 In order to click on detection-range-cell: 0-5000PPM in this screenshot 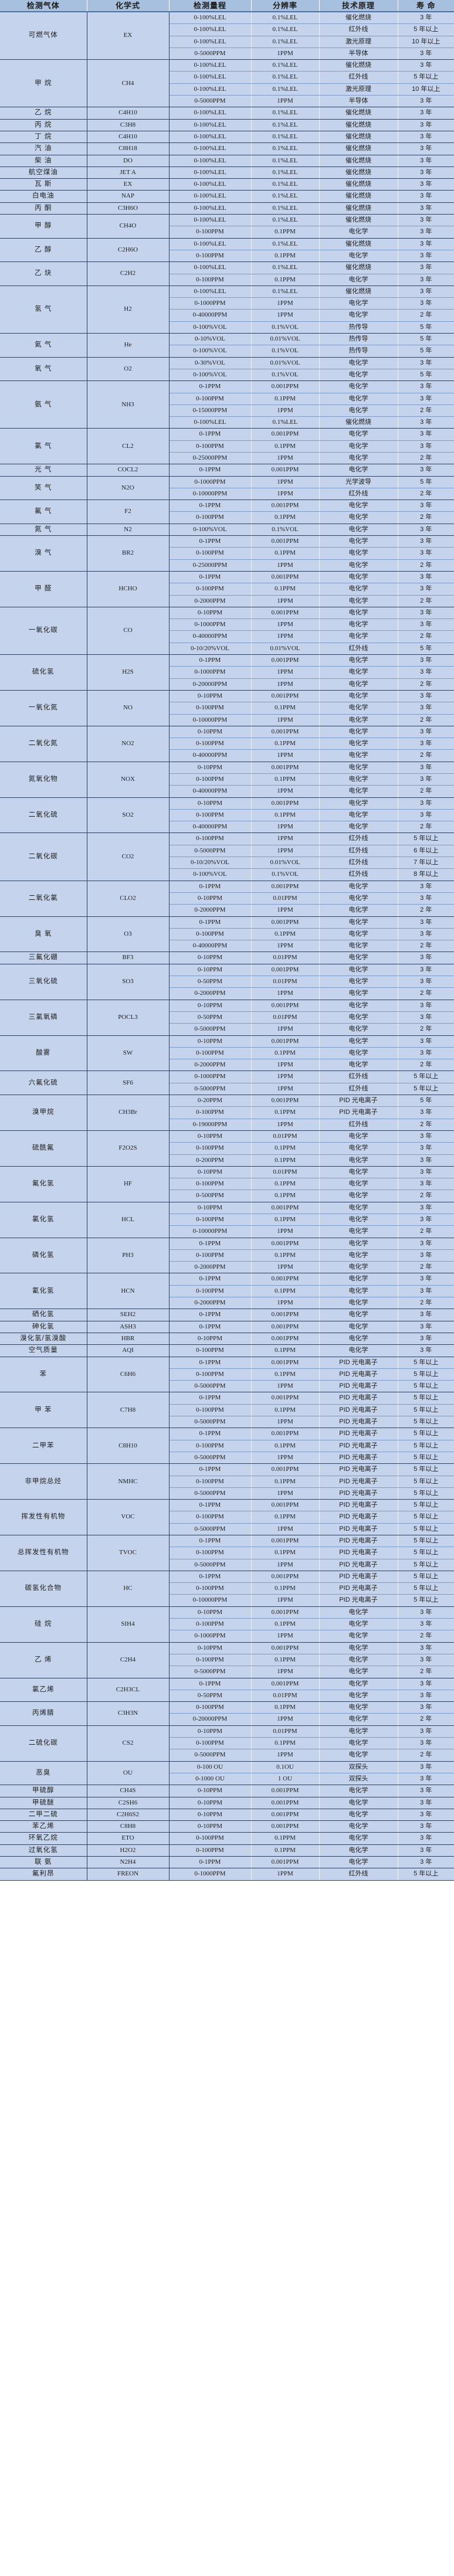, I will do `click(210, 1029)`.